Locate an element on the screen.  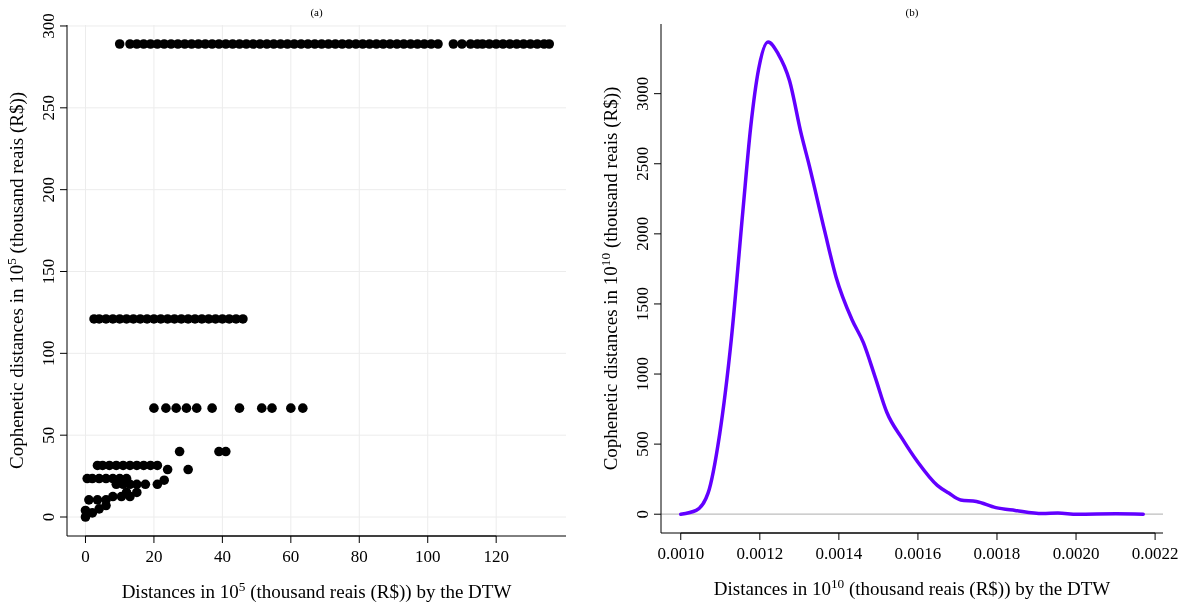
y-tick-label: 300 is located at coordinates (48, 26).